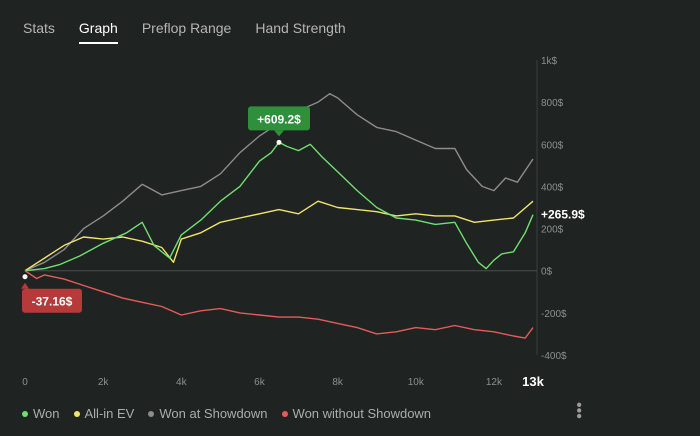  Describe the element at coordinates (549, 61) in the screenshot. I see `y-tick-label: 1k$` at that location.